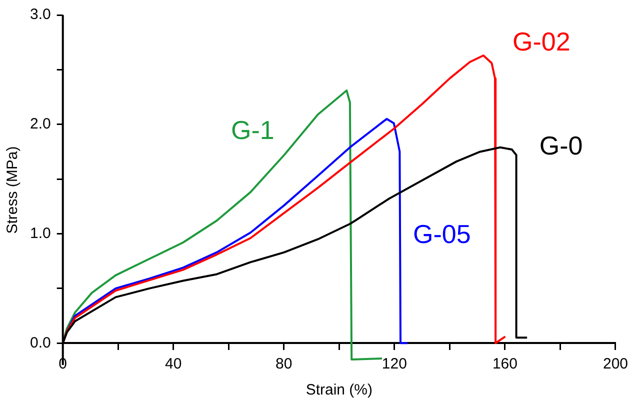 This screenshot has width=634, height=405. I want to click on y-tick-label: 3.0, so click(40, 15).